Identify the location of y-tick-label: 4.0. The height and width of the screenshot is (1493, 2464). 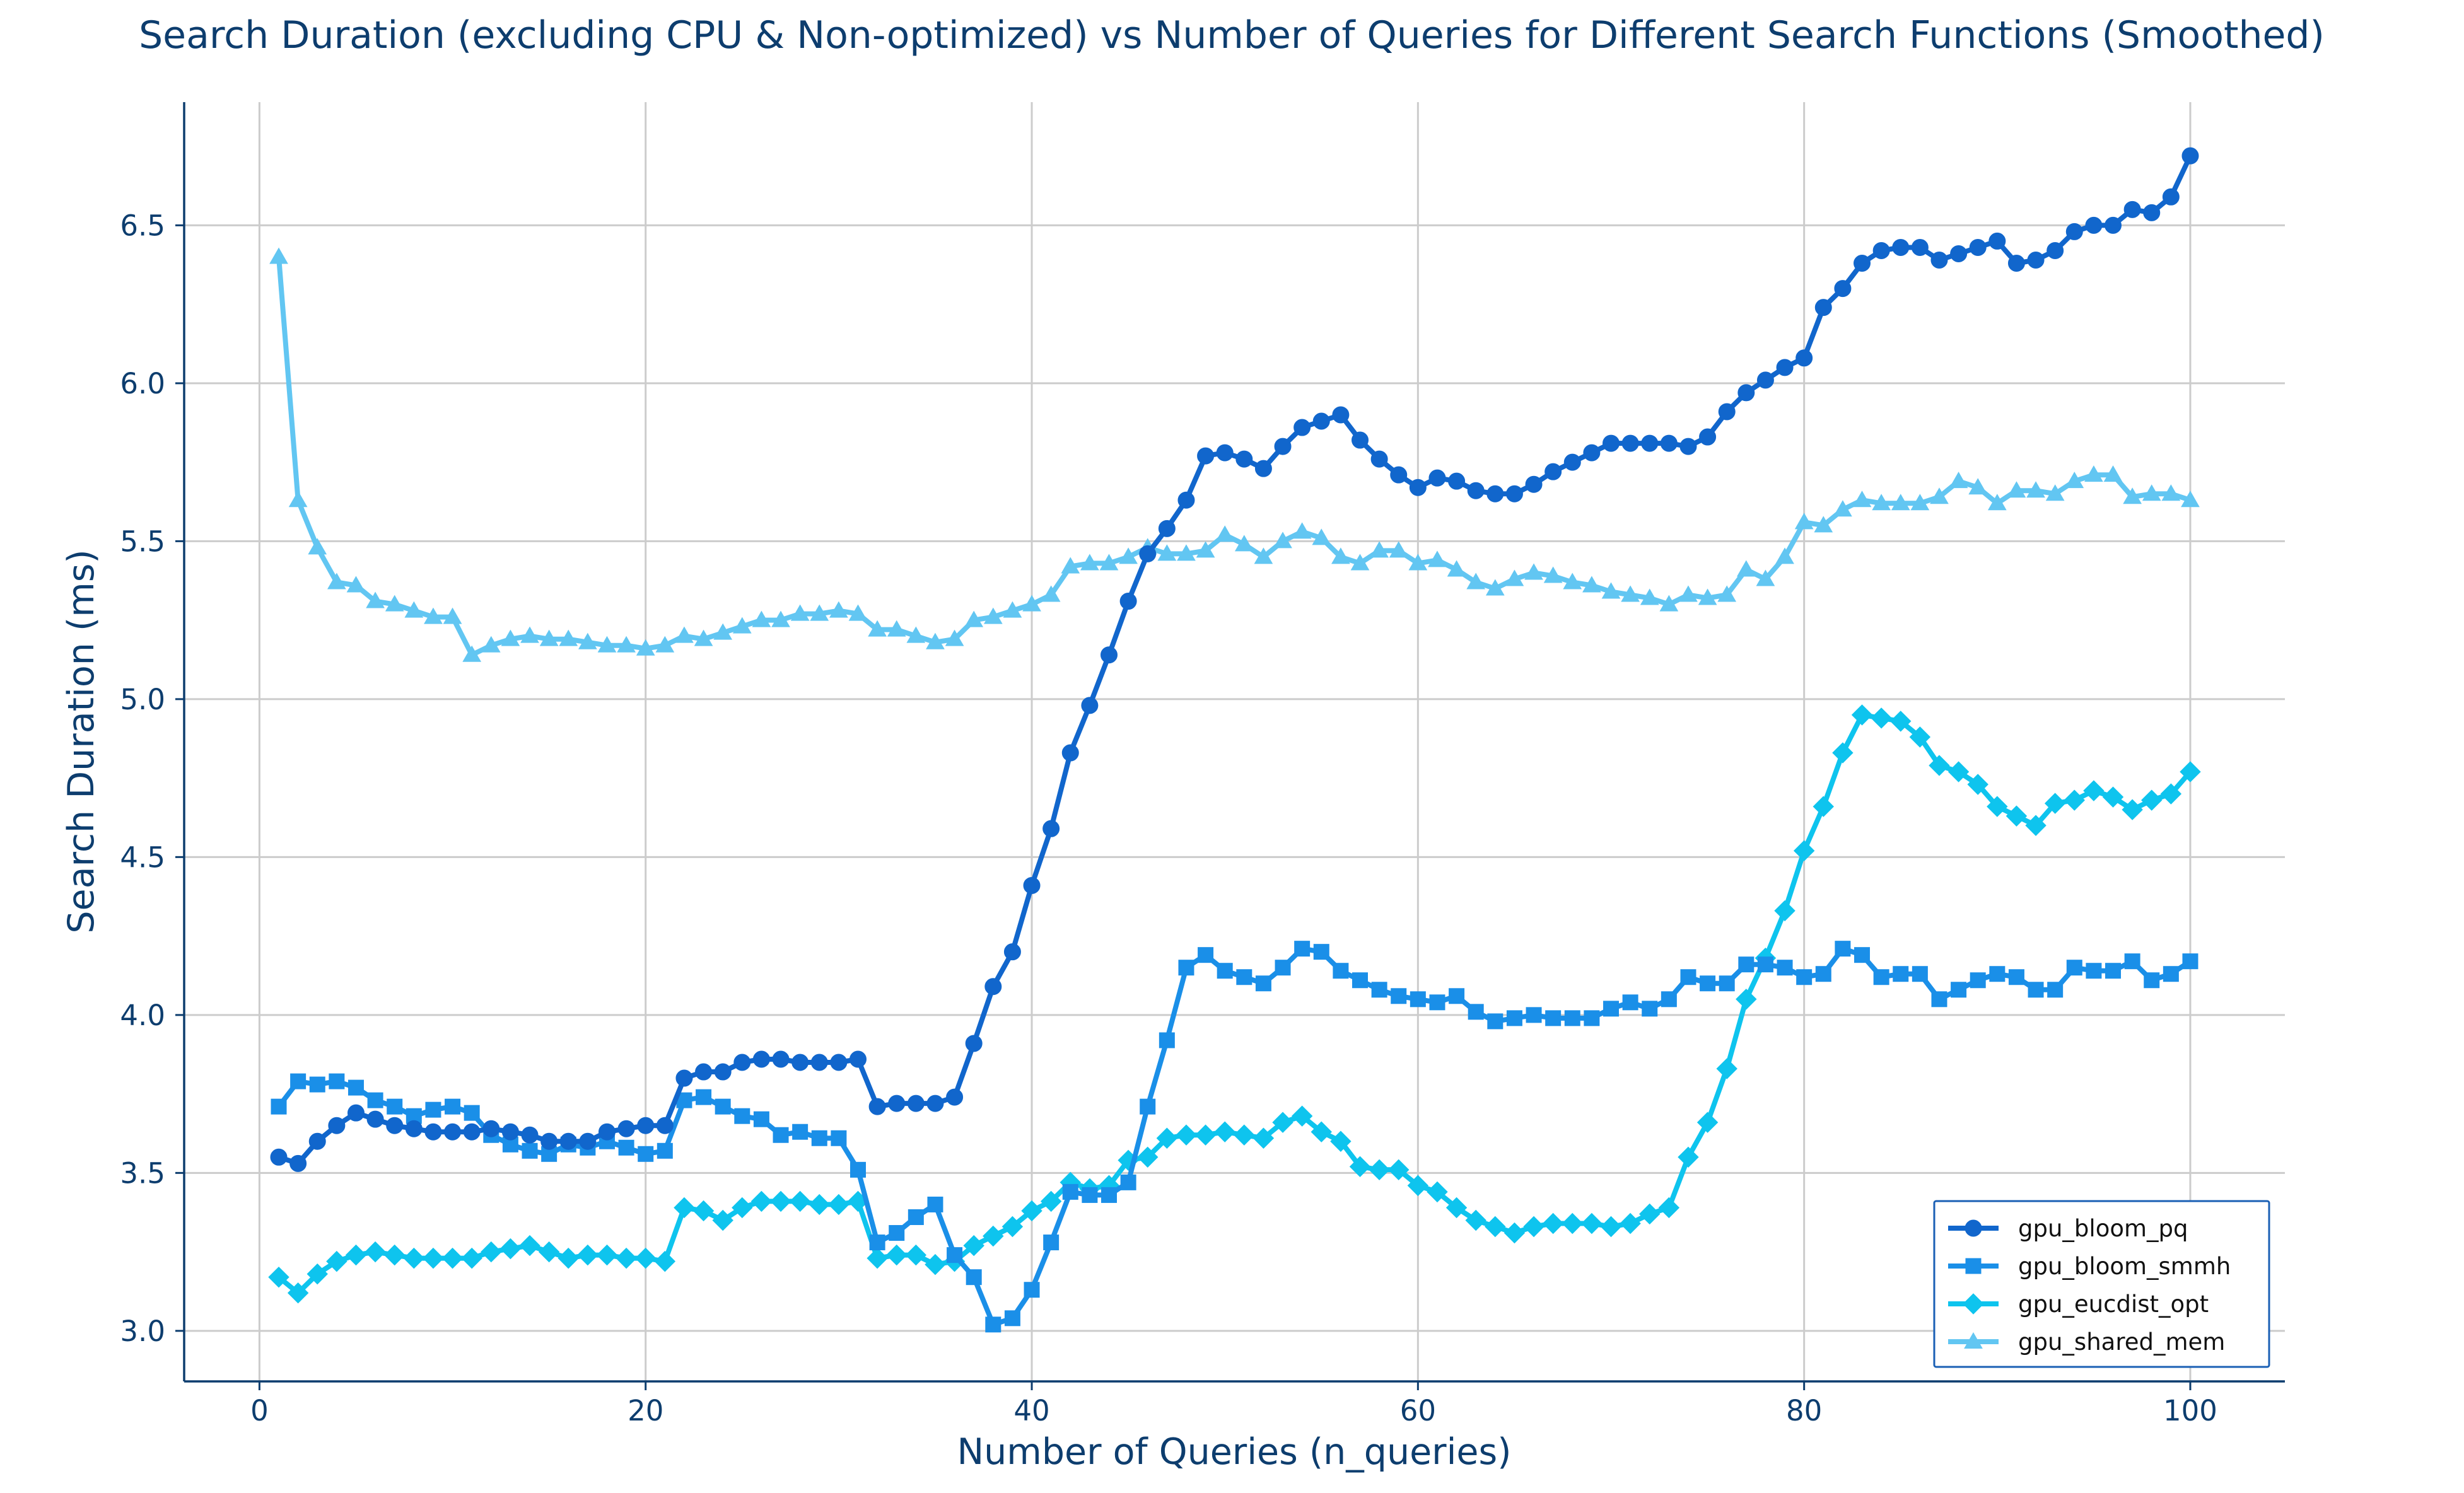
(142, 1016).